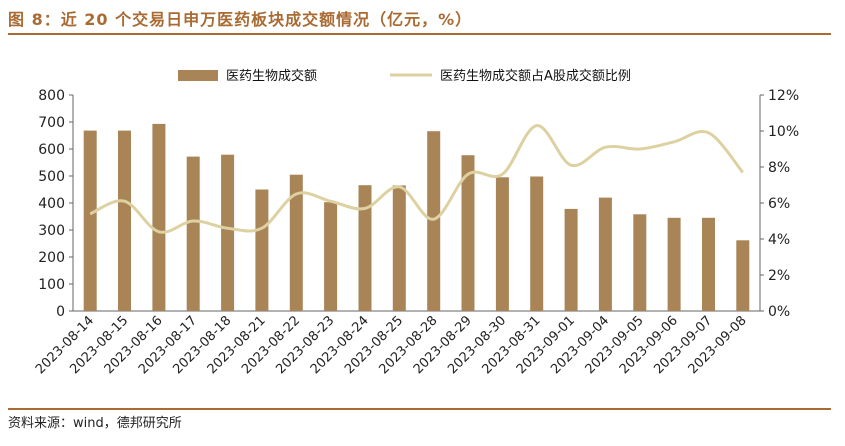 This screenshot has width=845, height=446. What do you see at coordinates (779, 204) in the screenshot?
I see `right-tick-label: 6%` at bounding box center [779, 204].